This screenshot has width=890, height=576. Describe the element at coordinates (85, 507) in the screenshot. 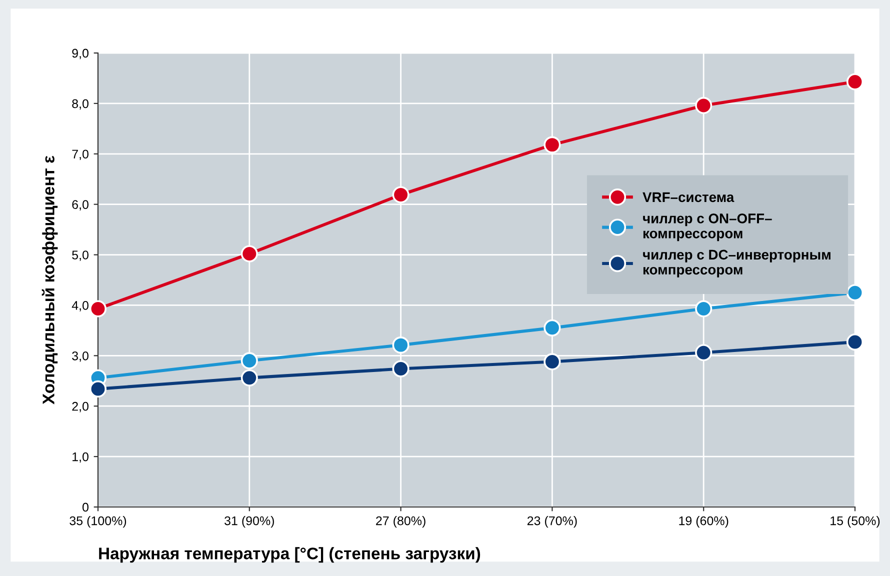

I see `y-tick-label: 0` at that location.